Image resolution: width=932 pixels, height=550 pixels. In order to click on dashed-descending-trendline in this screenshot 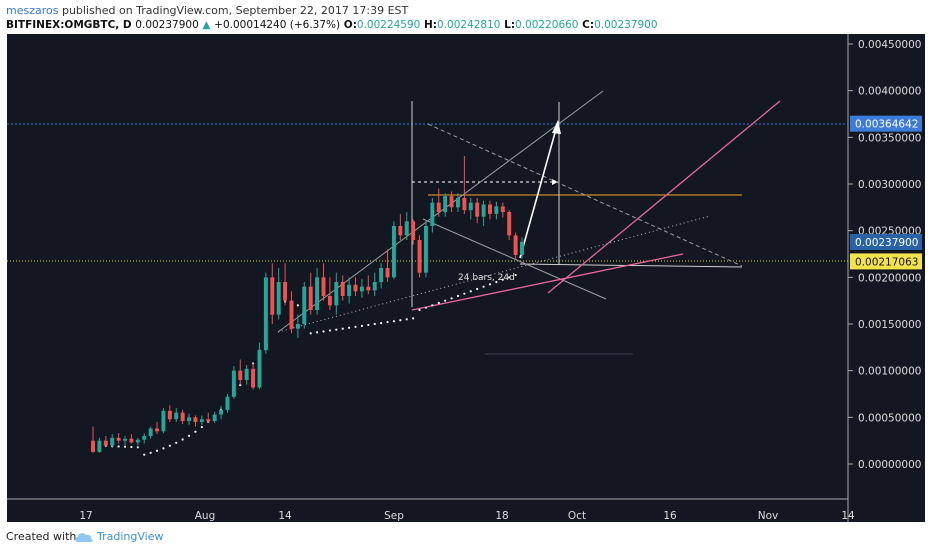, I will do `click(585, 195)`.